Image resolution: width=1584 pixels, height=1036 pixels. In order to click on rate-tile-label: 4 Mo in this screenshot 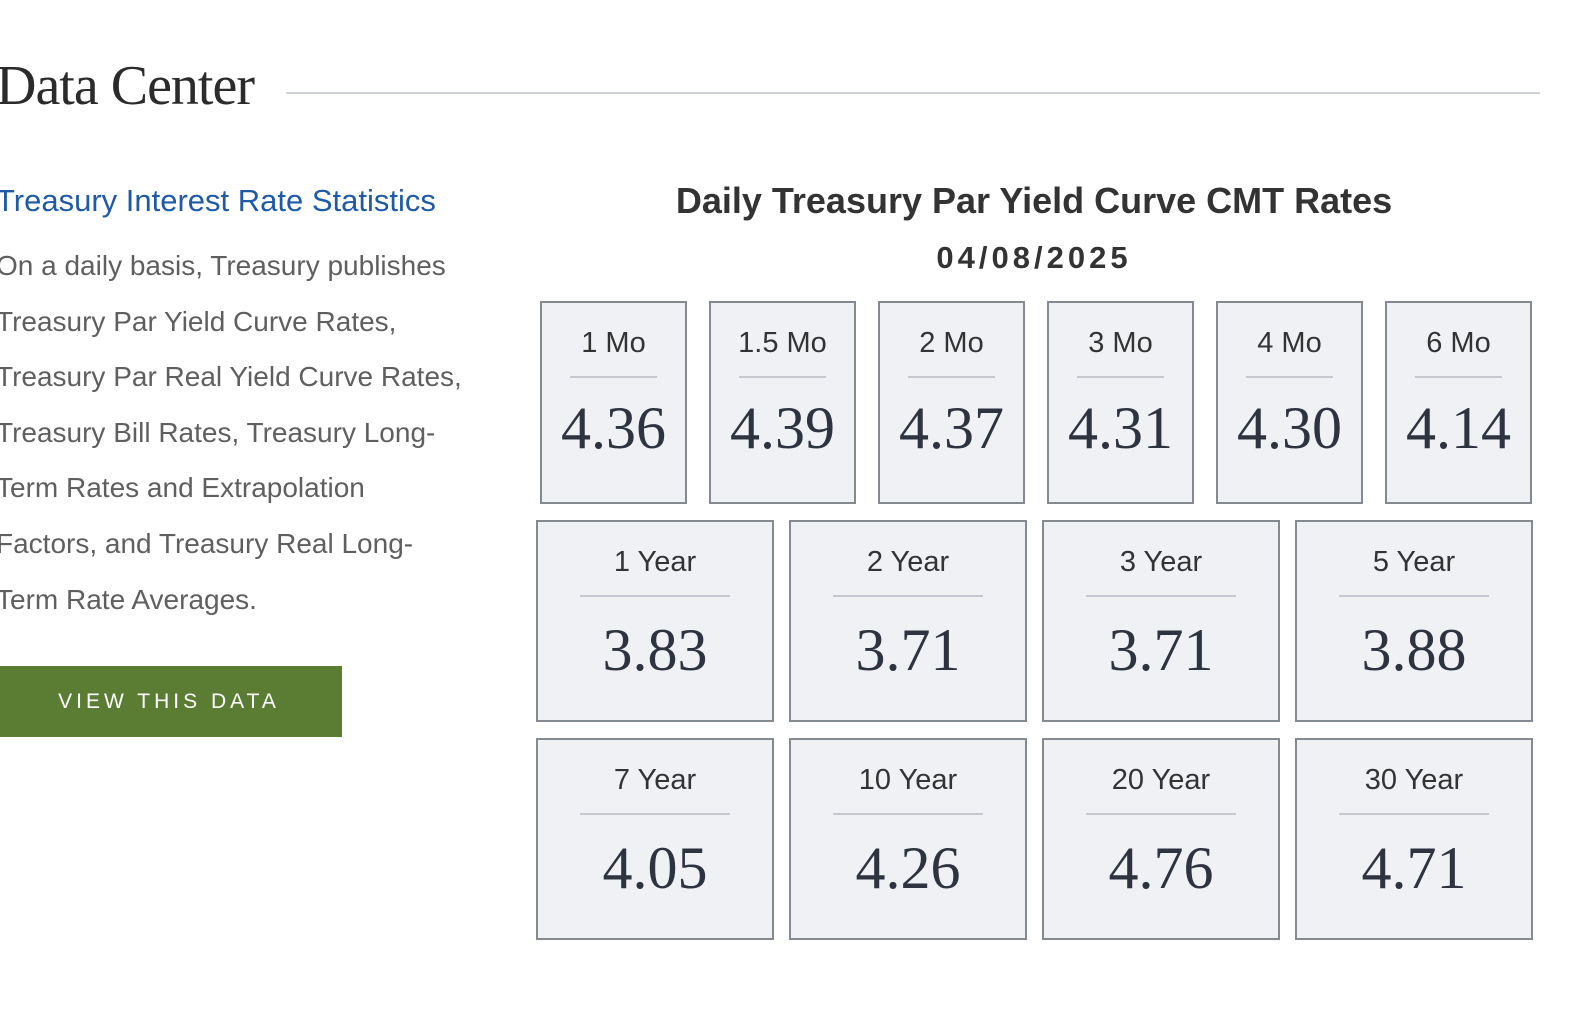, I will do `click(1289, 343)`.